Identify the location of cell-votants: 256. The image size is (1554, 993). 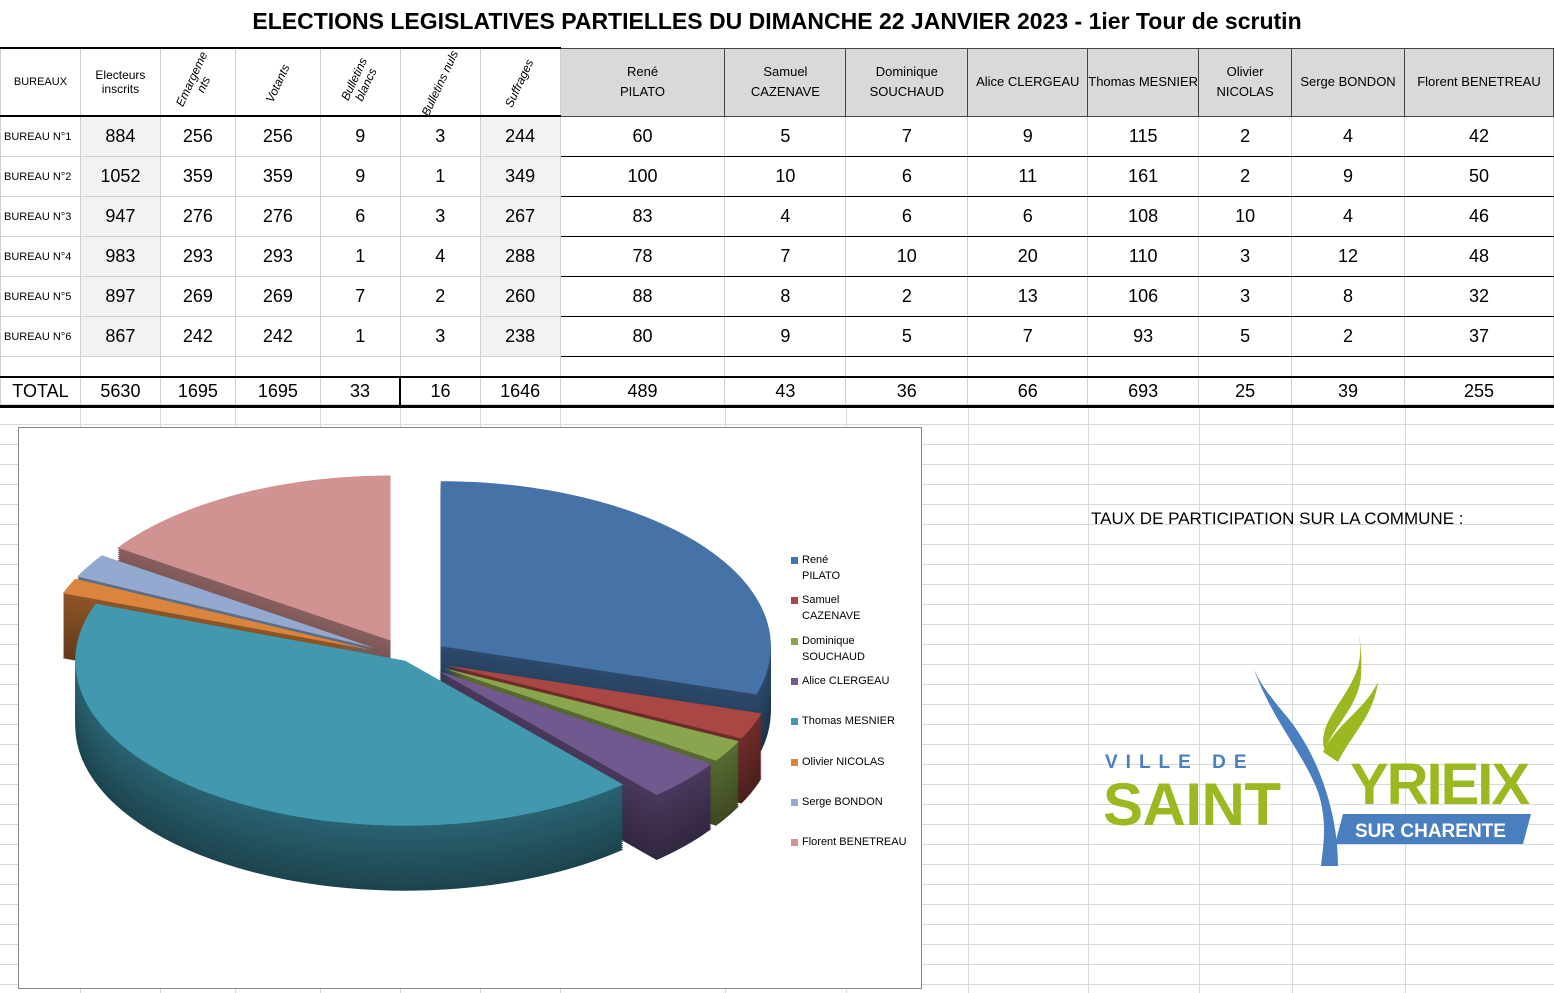
(277, 136).